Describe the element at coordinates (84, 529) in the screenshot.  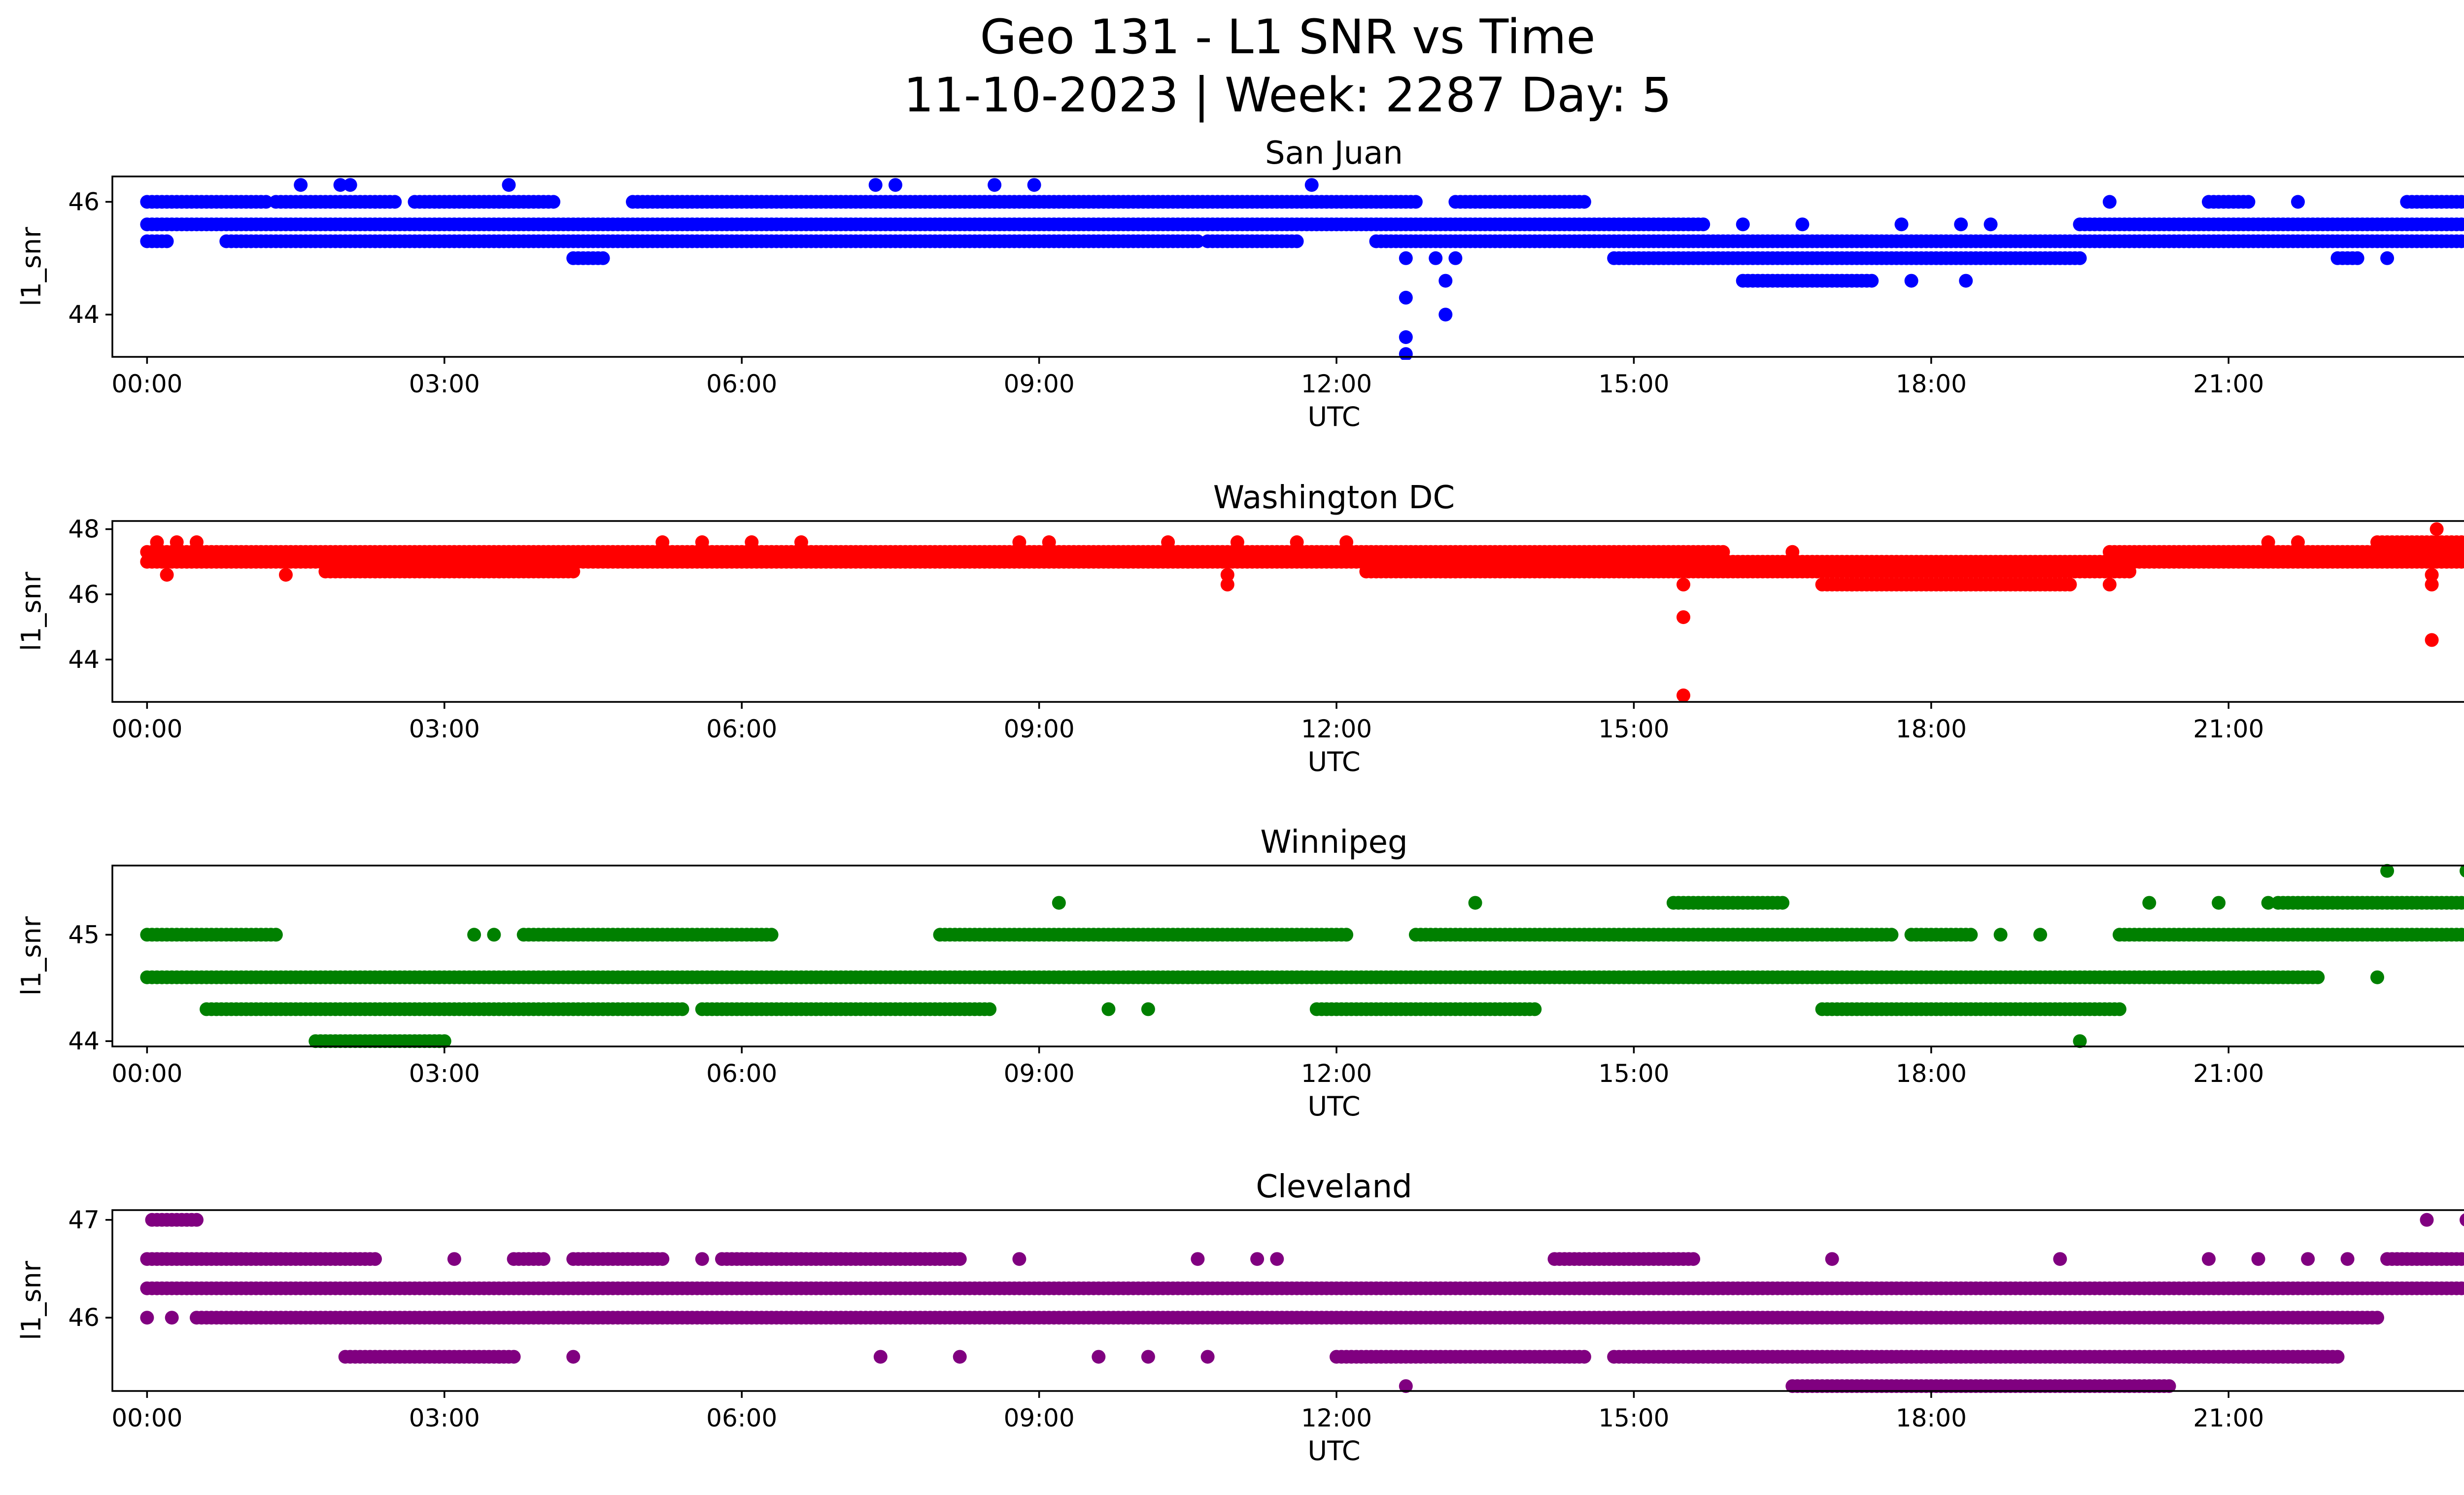
I see `y-tick-label: 48` at that location.